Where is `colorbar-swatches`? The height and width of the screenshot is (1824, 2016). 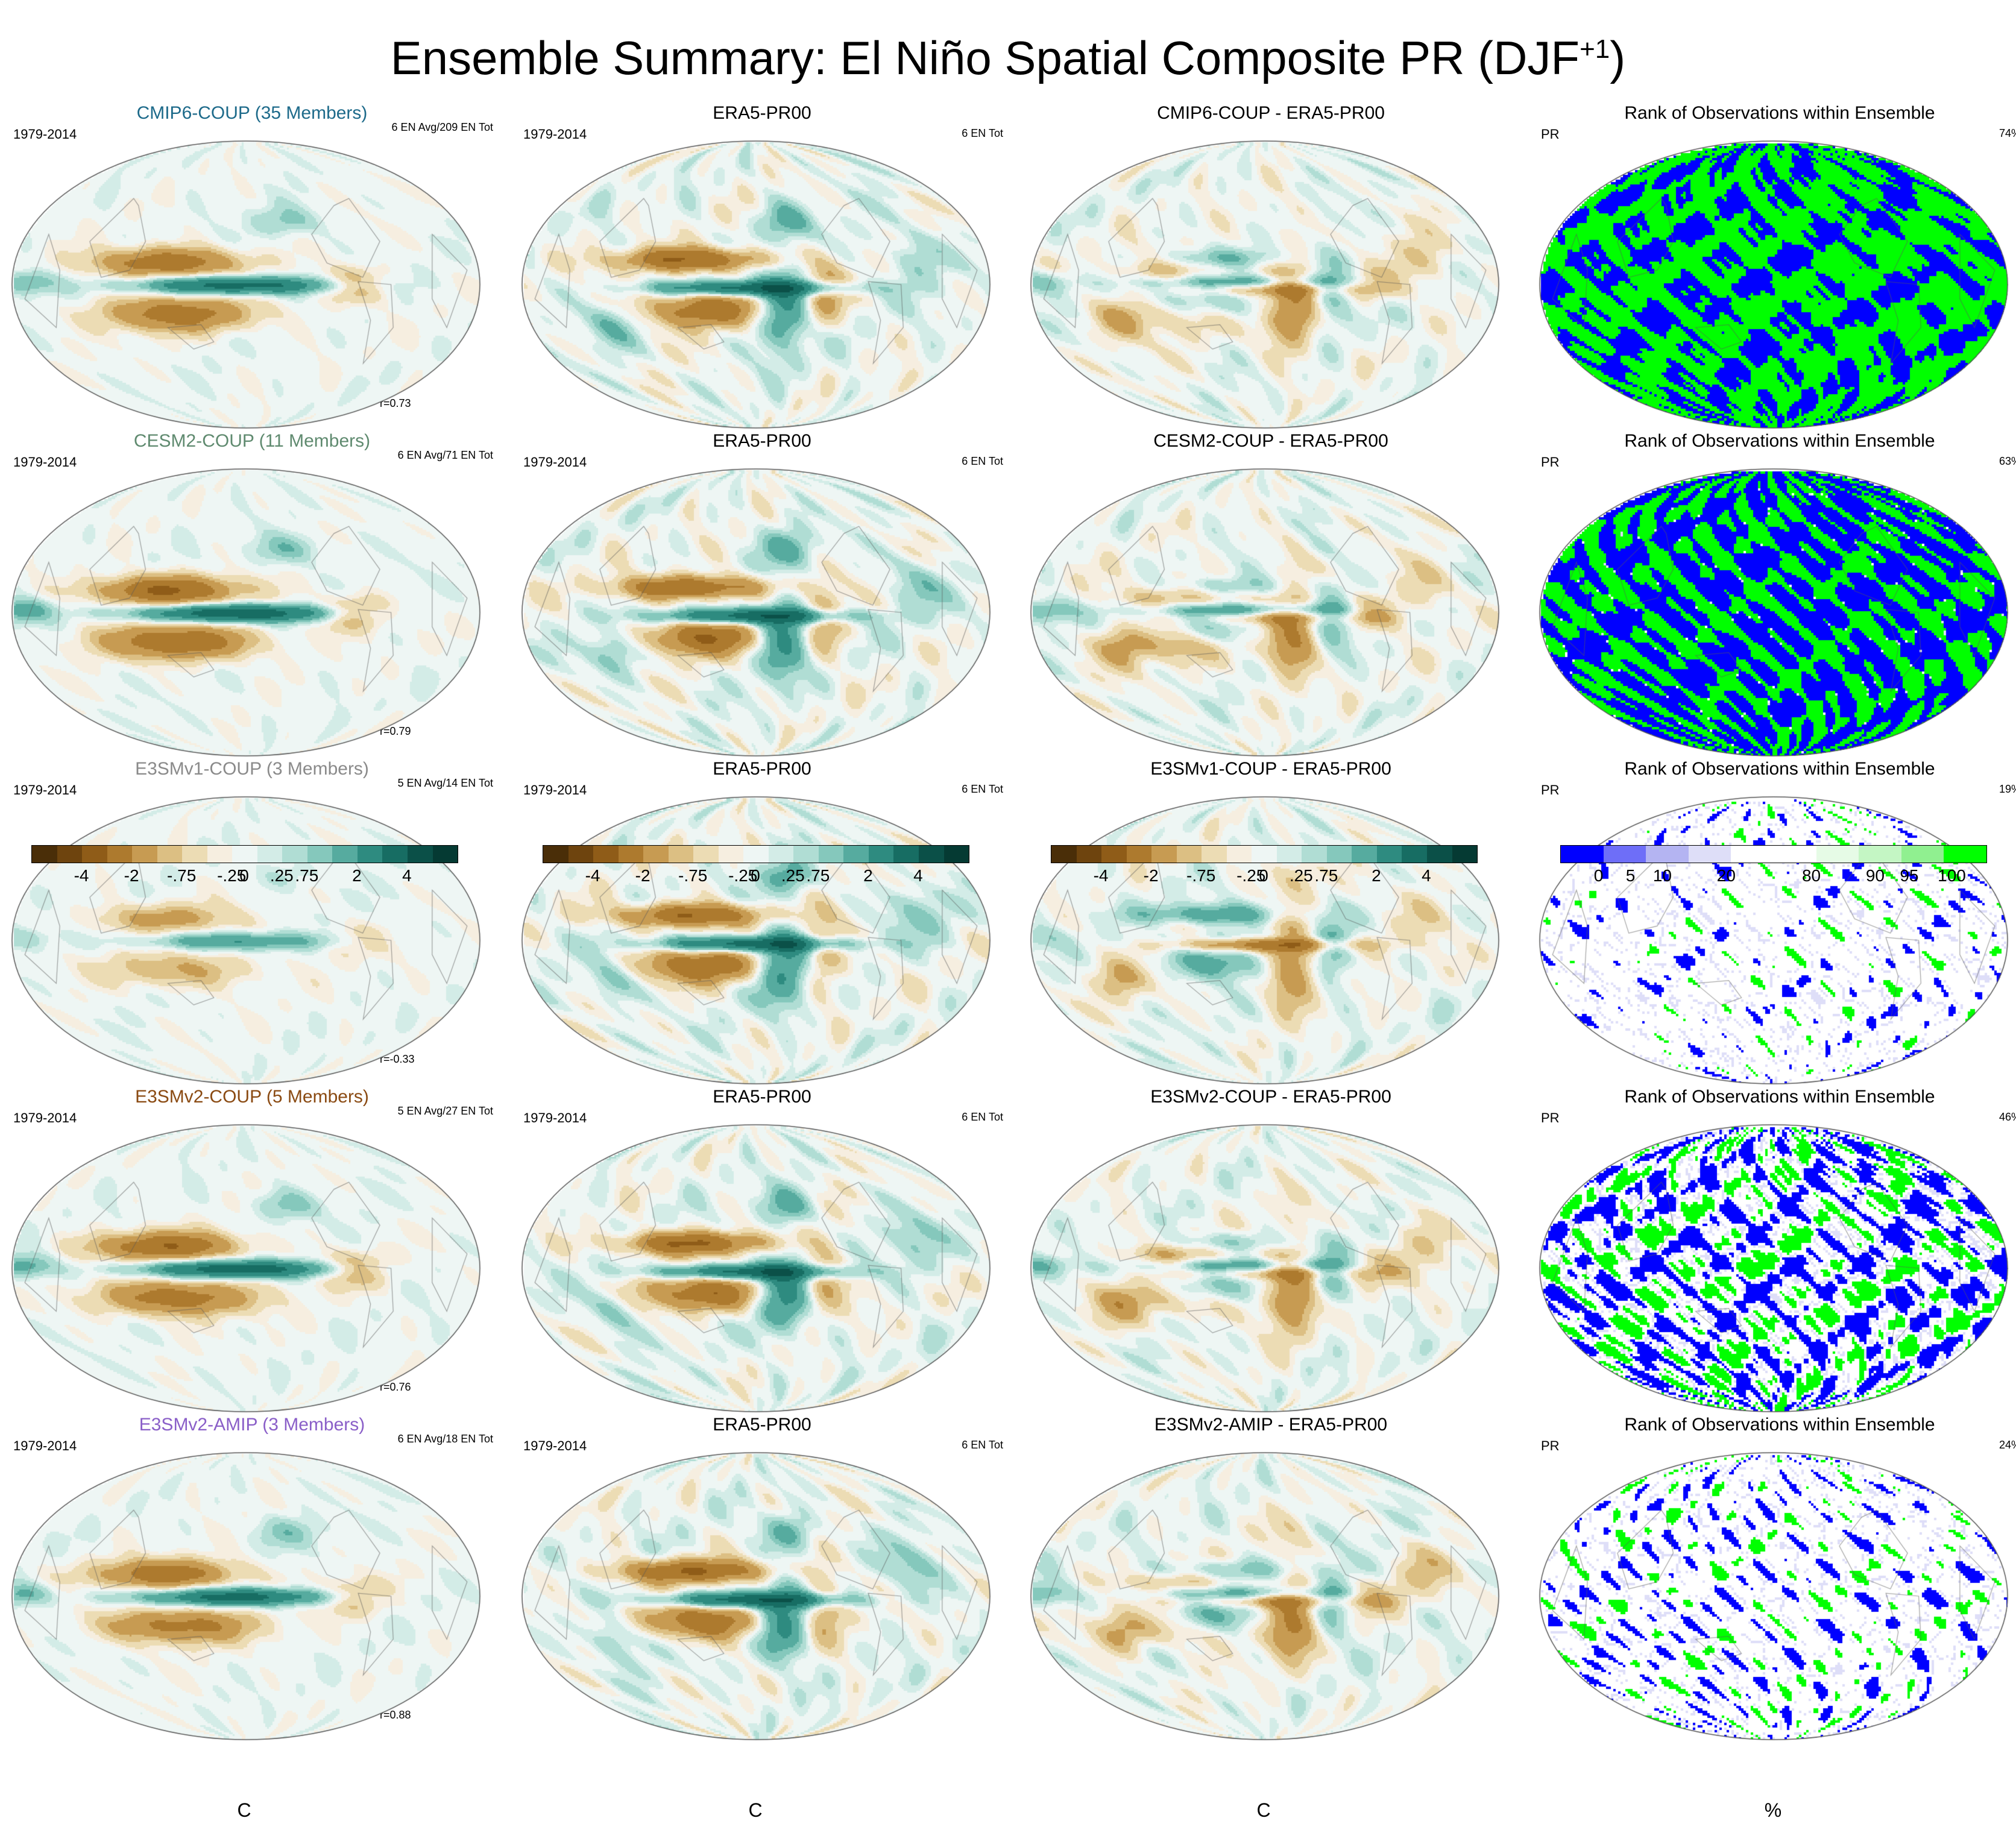 colorbar-swatches is located at coordinates (756, 854).